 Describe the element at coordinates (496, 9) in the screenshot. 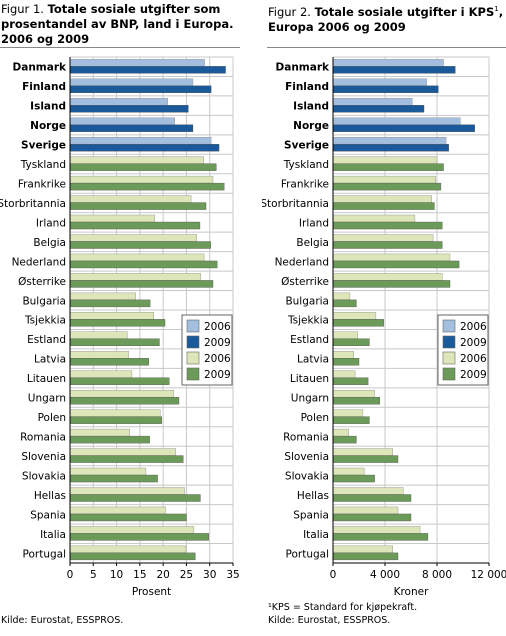

I see `figure-2-title-sup: 1` at that location.